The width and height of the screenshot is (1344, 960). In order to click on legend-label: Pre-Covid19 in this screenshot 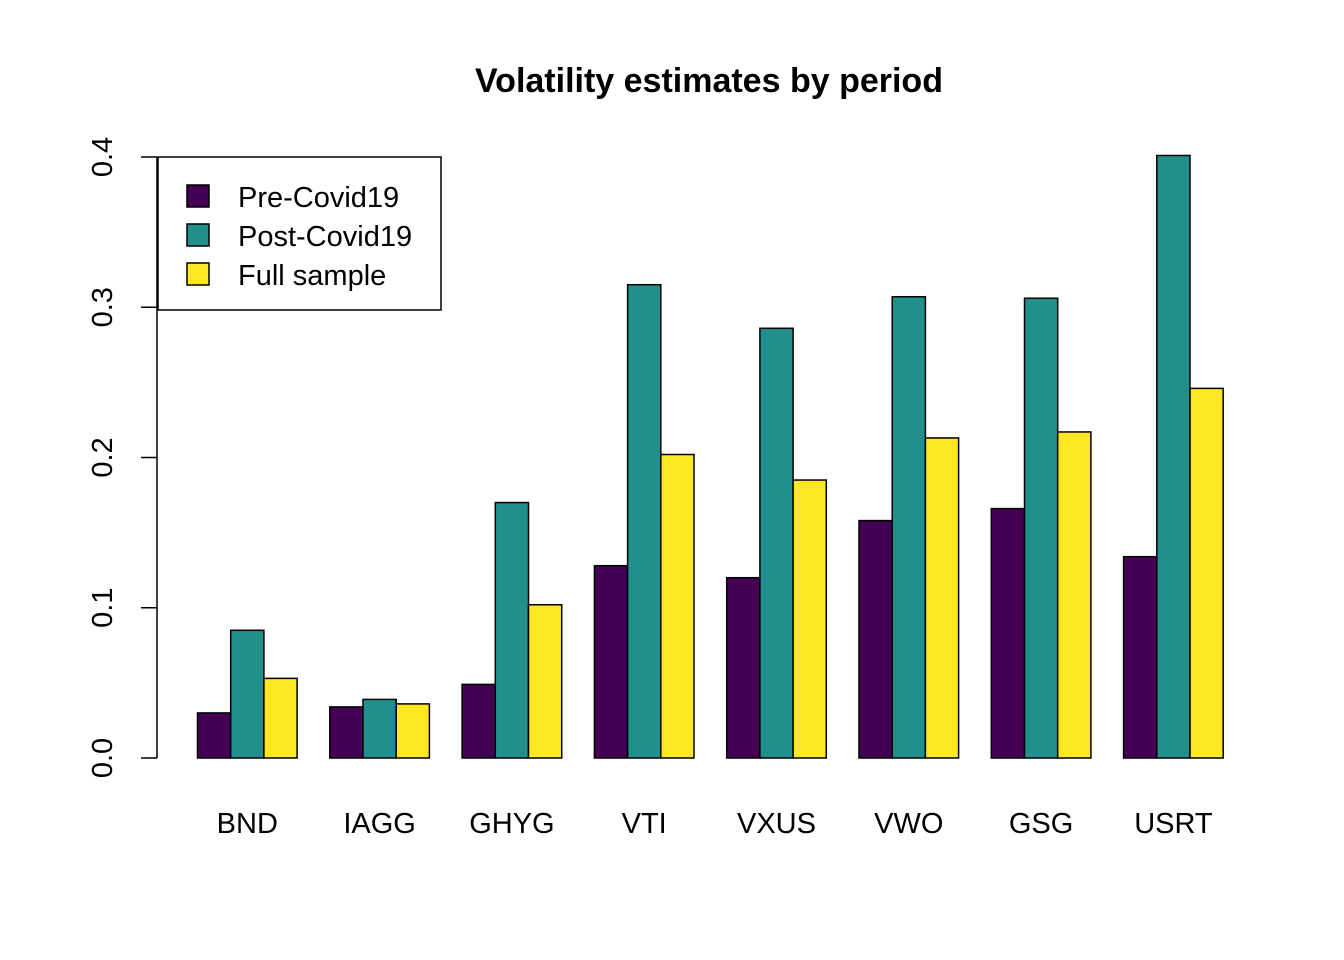, I will do `click(318, 198)`.